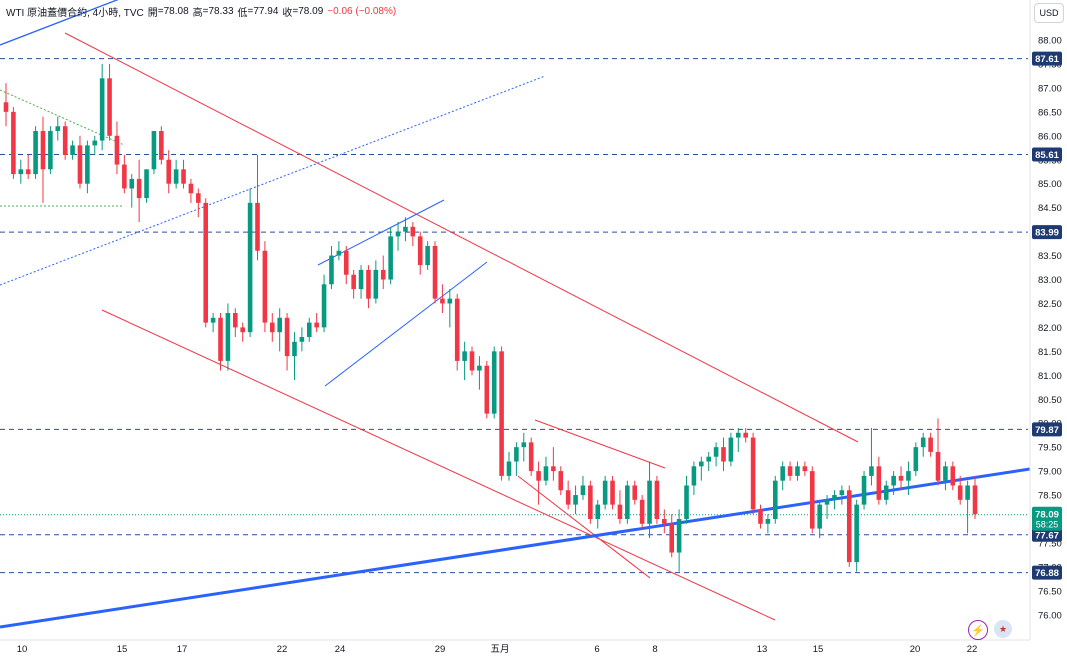 This screenshot has width=1067, height=663. What do you see at coordinates (1050, 136) in the screenshot?
I see `price-tick-label: 86.00` at bounding box center [1050, 136].